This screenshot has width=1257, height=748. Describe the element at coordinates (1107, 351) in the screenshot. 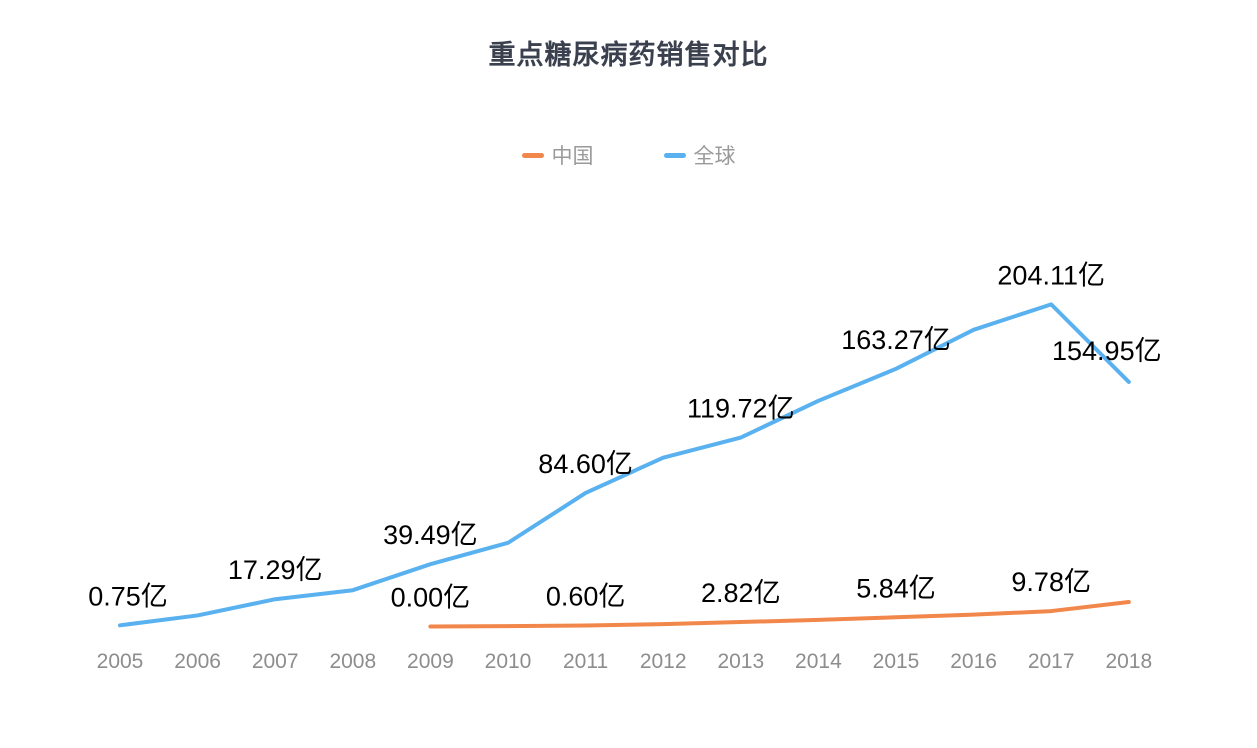

I see `global-data-label-2018: 154.95亿` at that location.